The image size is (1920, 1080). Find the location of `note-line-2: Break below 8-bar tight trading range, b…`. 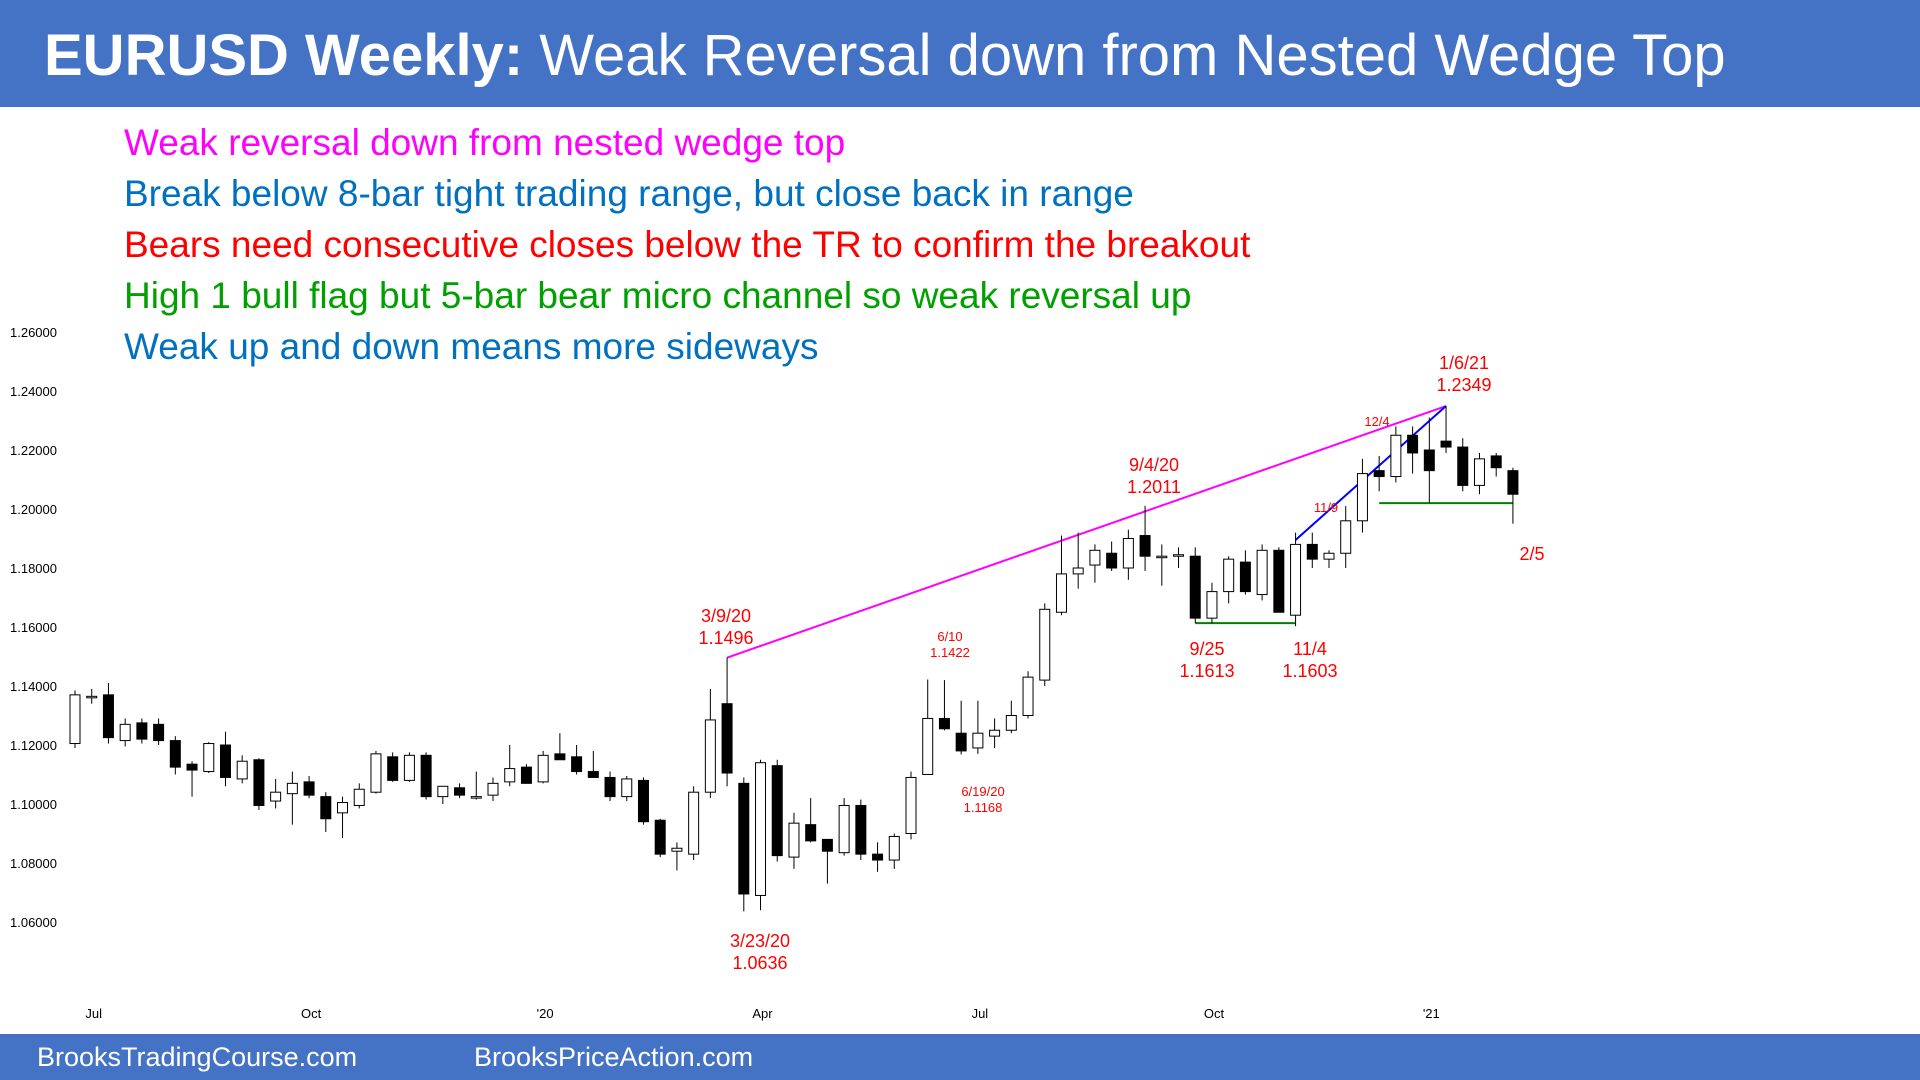

note-line-2: Break below 8-bar tight trading range, b… is located at coordinates (629, 193).